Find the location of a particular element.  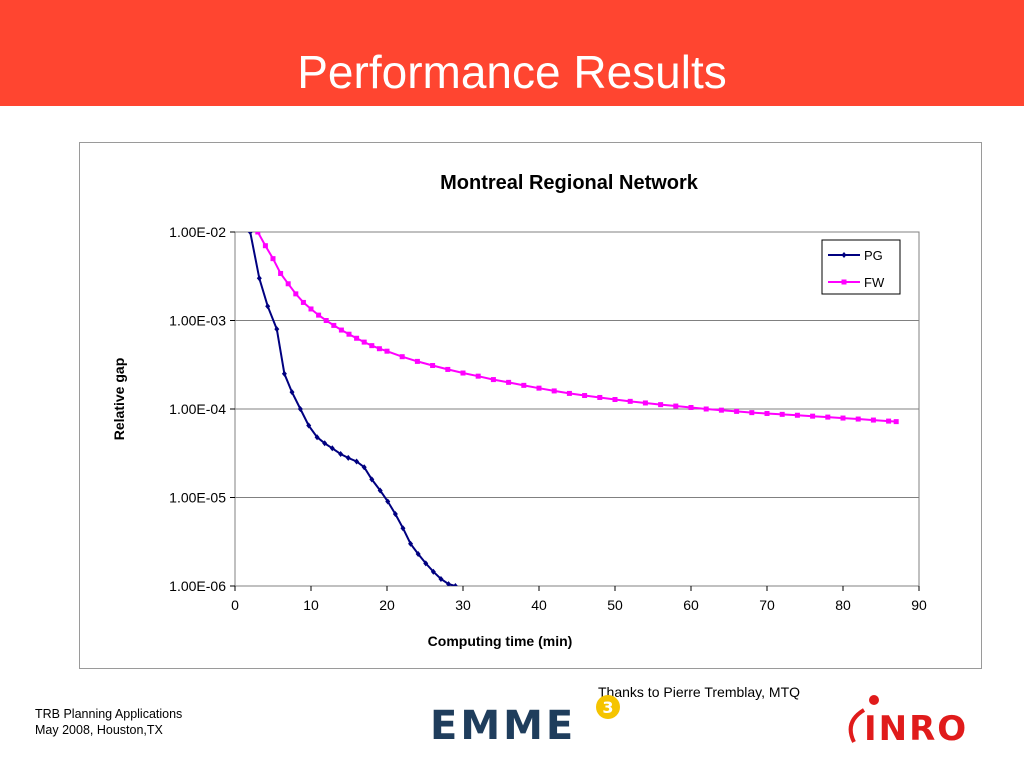

emme-logo: EMME 3 is located at coordinates (525, 720).